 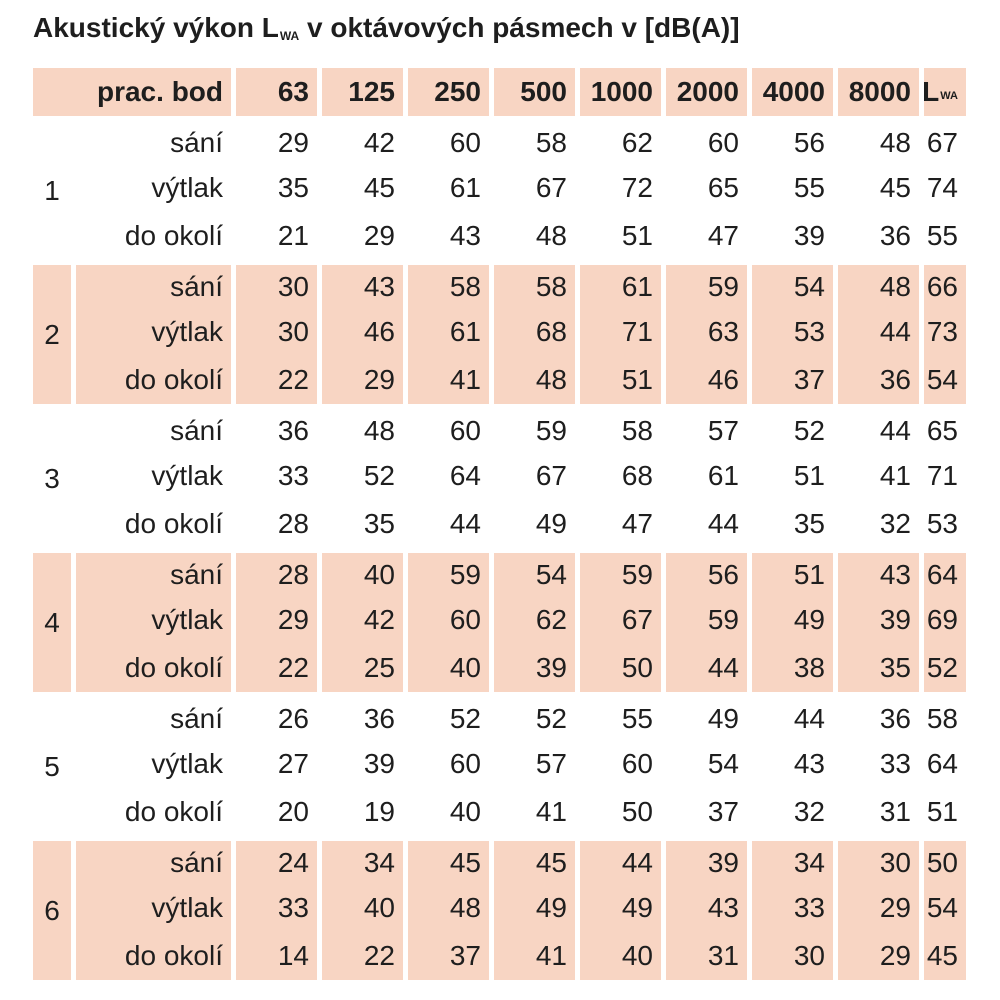 What do you see at coordinates (945, 284) in the screenshot?
I see `total-value: 66` at bounding box center [945, 284].